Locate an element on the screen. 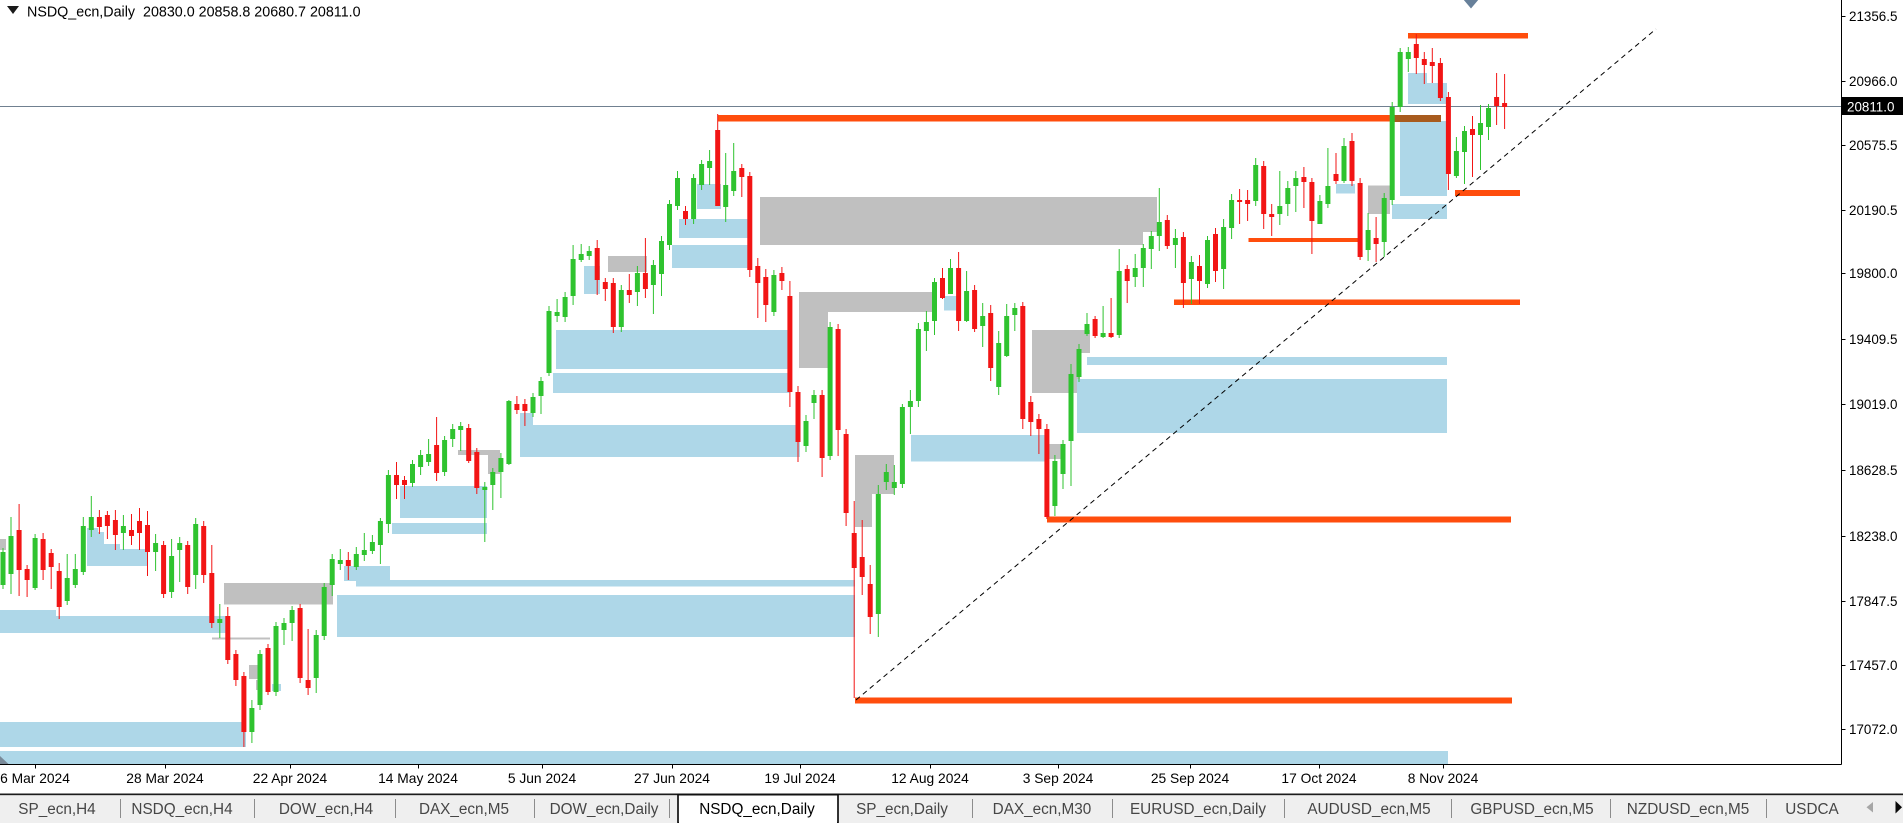  svg-text: 20811.0 is located at coordinates (1870, 107).